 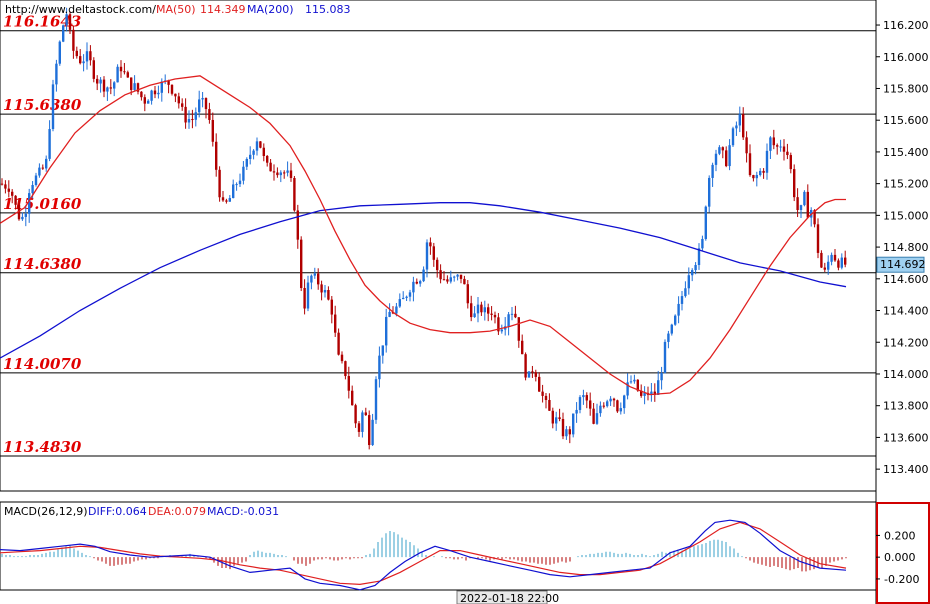 I want to click on macd-y-axis-ticks: 0.200 0.000 -0.200, so click(x=897, y=557).